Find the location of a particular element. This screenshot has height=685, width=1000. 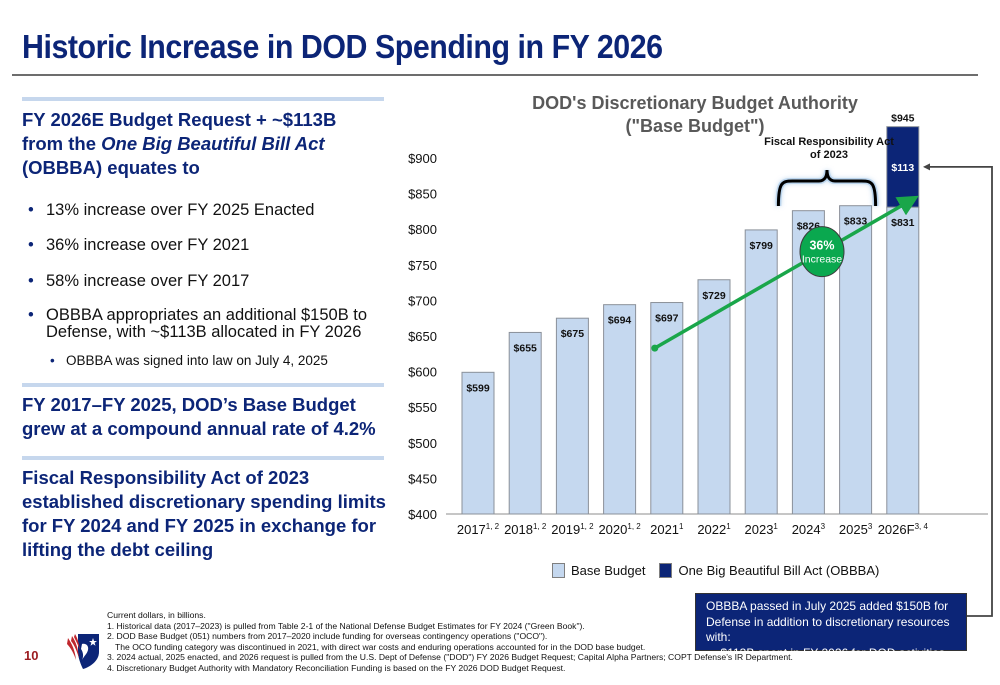

bill-name: One Big Beautiful Bill Act is located at coordinates (213, 143).